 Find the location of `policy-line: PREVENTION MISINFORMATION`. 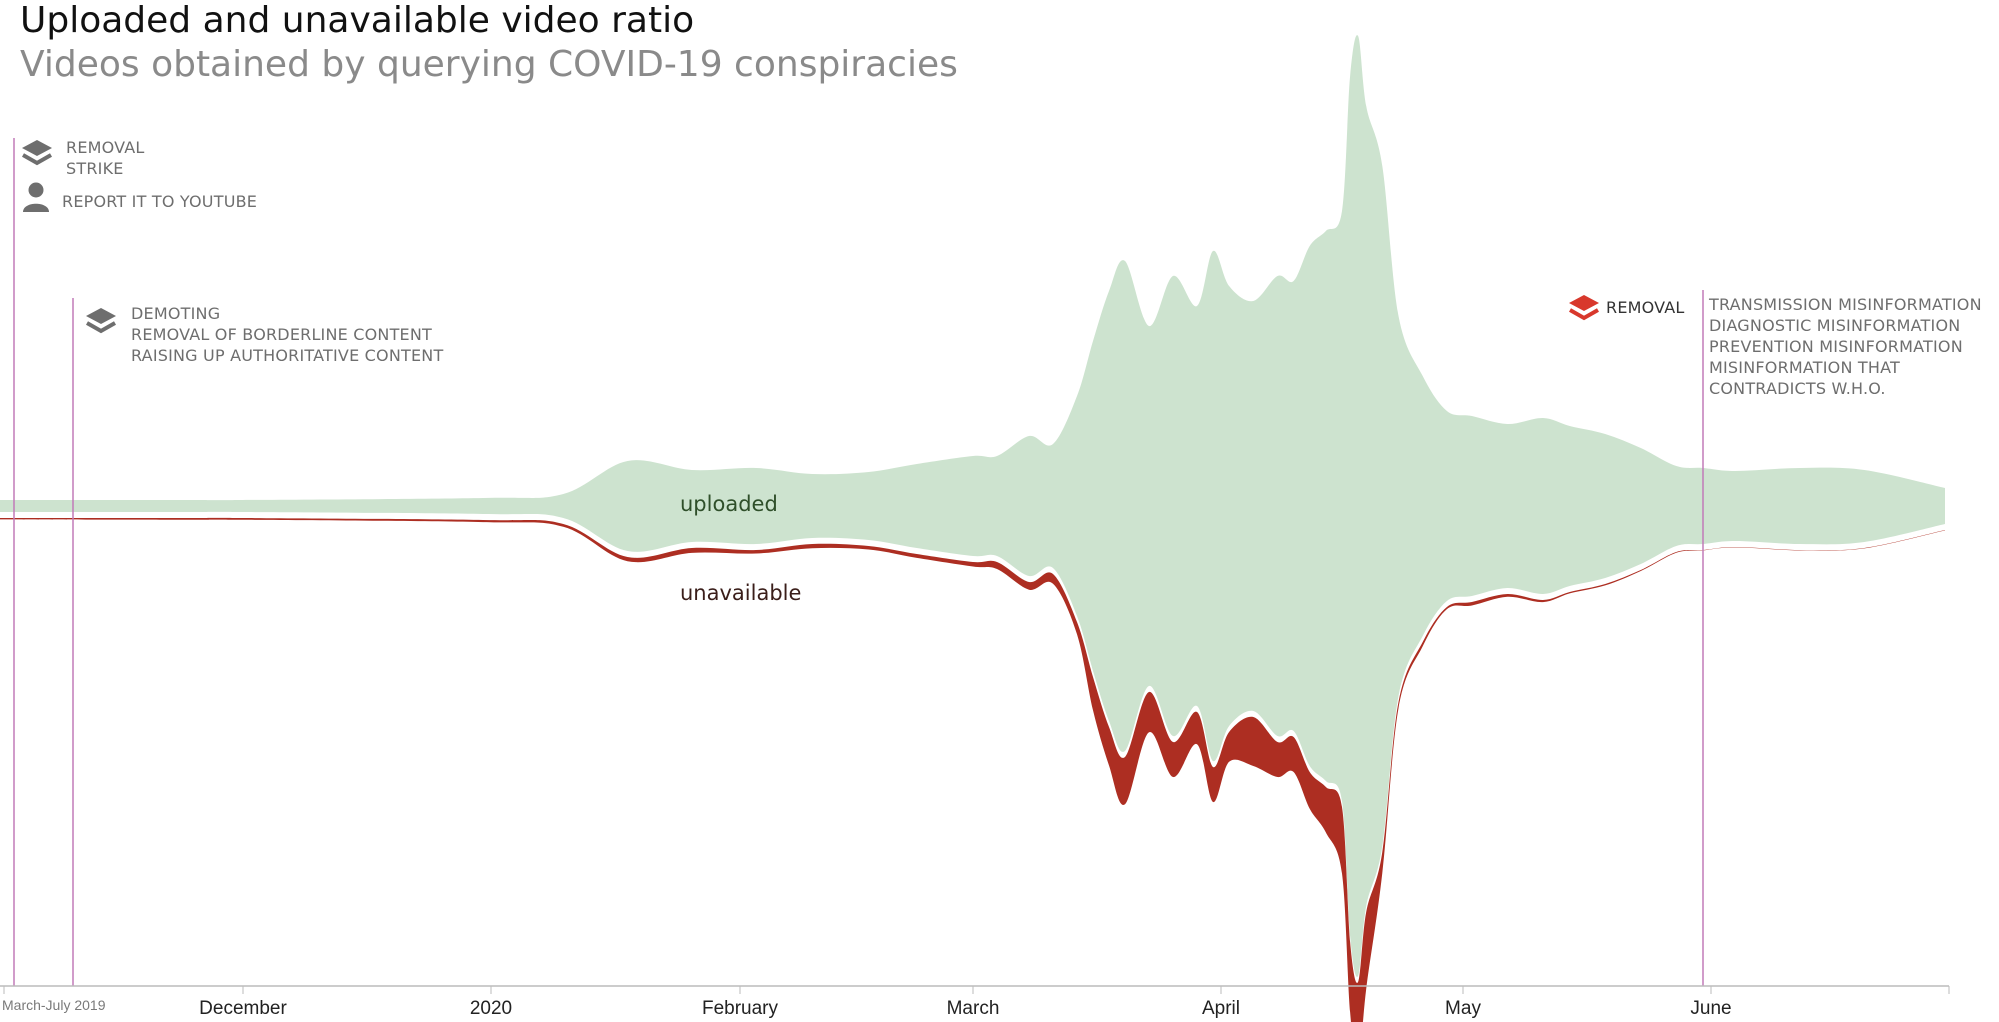

policy-line: PREVENTION MISINFORMATION is located at coordinates (1836, 346).